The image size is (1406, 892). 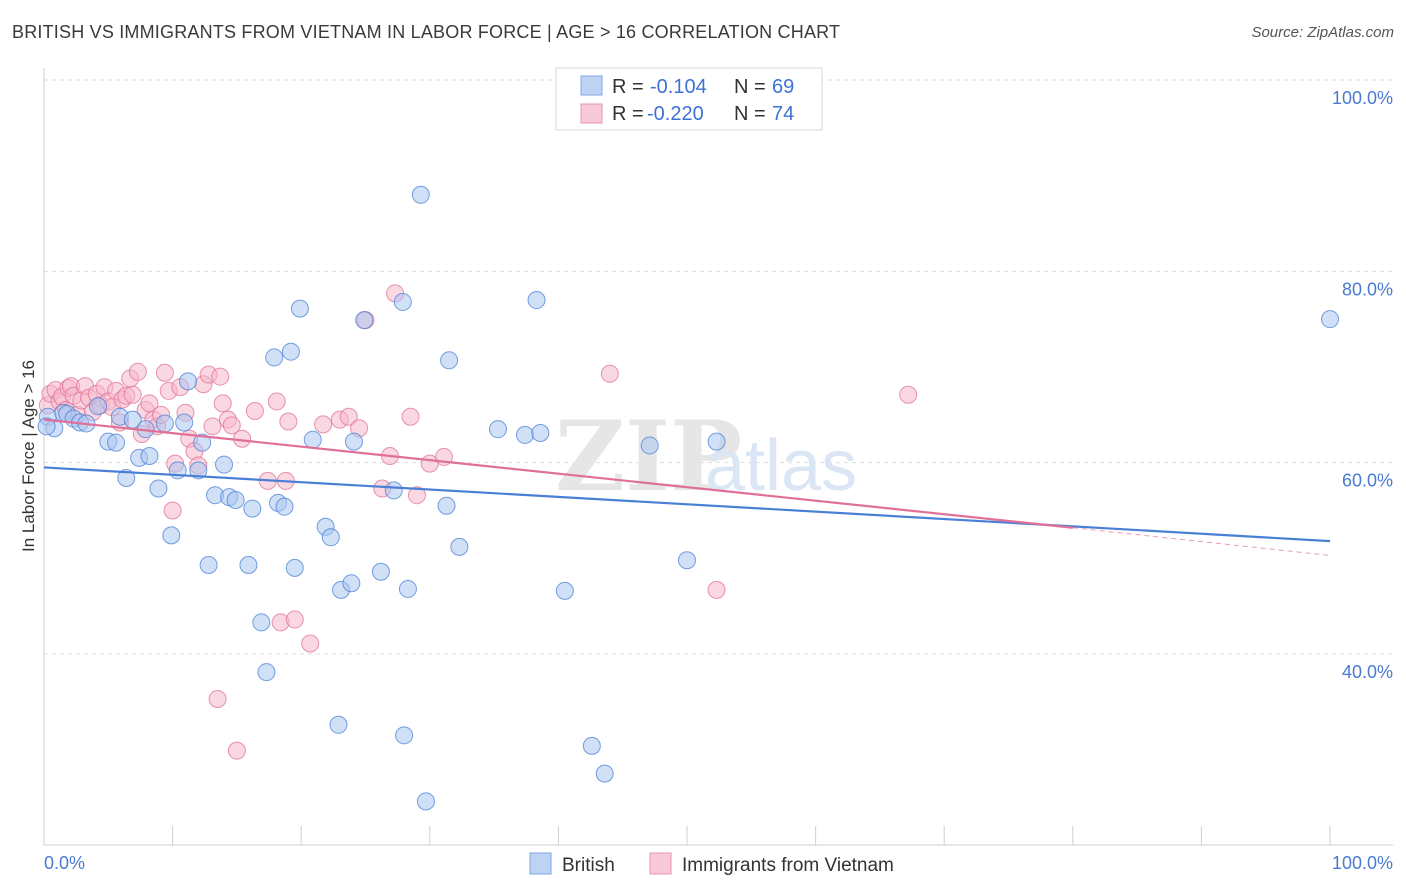 I want to click on legend-box: R = -0.104 N = 69 R = -0.220 N = 74, so click(x=689, y=99).